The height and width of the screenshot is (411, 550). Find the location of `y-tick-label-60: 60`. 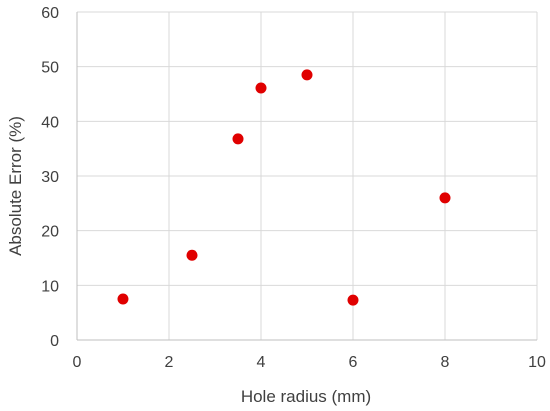

y-tick-label-60: 60 is located at coordinates (50, 13).